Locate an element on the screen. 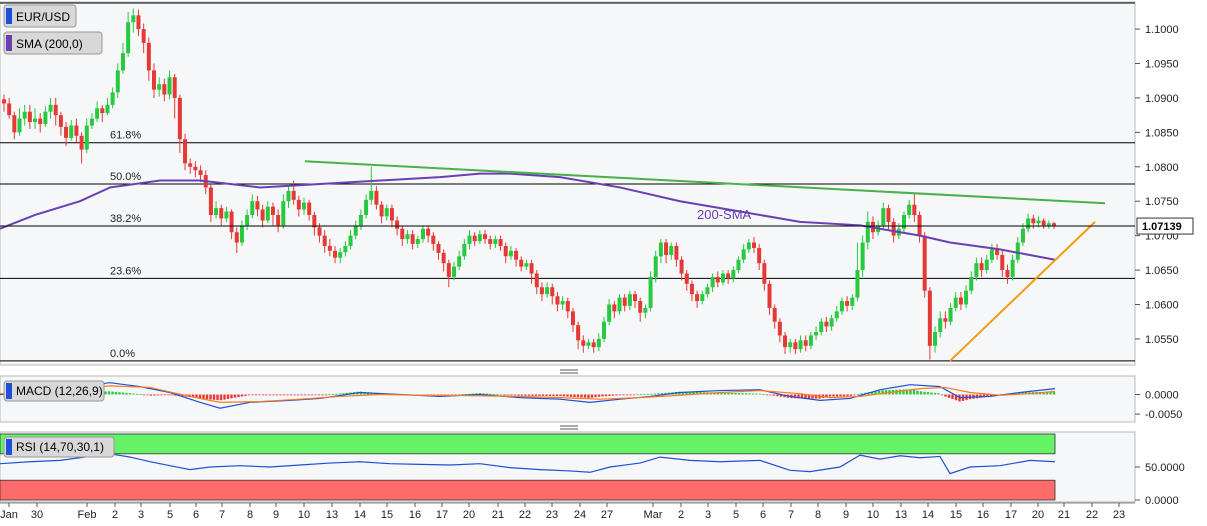 The image size is (1207, 526). symbol-badge: EUR/USD is located at coordinates (40, 16).